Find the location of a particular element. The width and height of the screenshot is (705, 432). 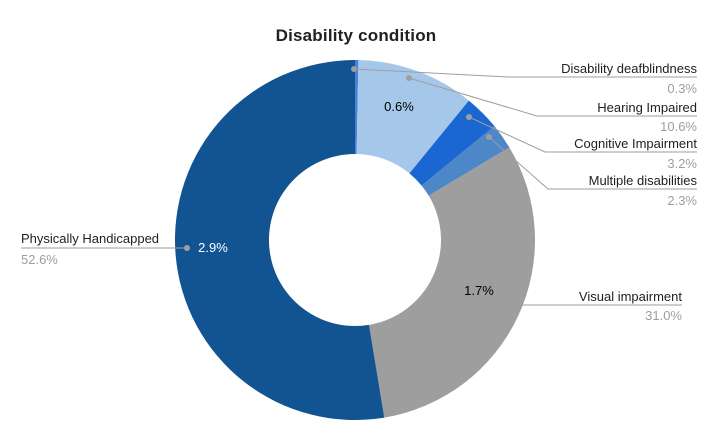

callout-label-physically-handicapped: Physically Handicapped is located at coordinates (90, 238).